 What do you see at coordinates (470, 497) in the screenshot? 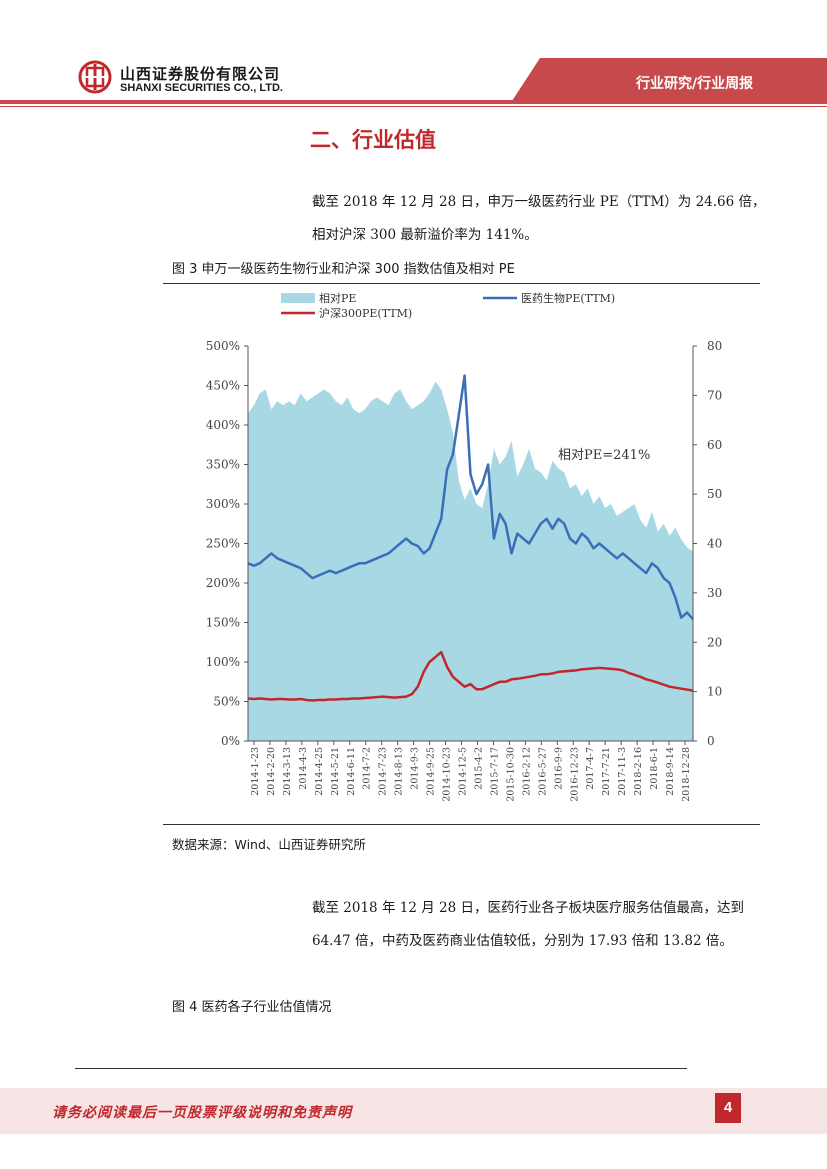
I see `series-pharma-pe-line` at bounding box center [470, 497].